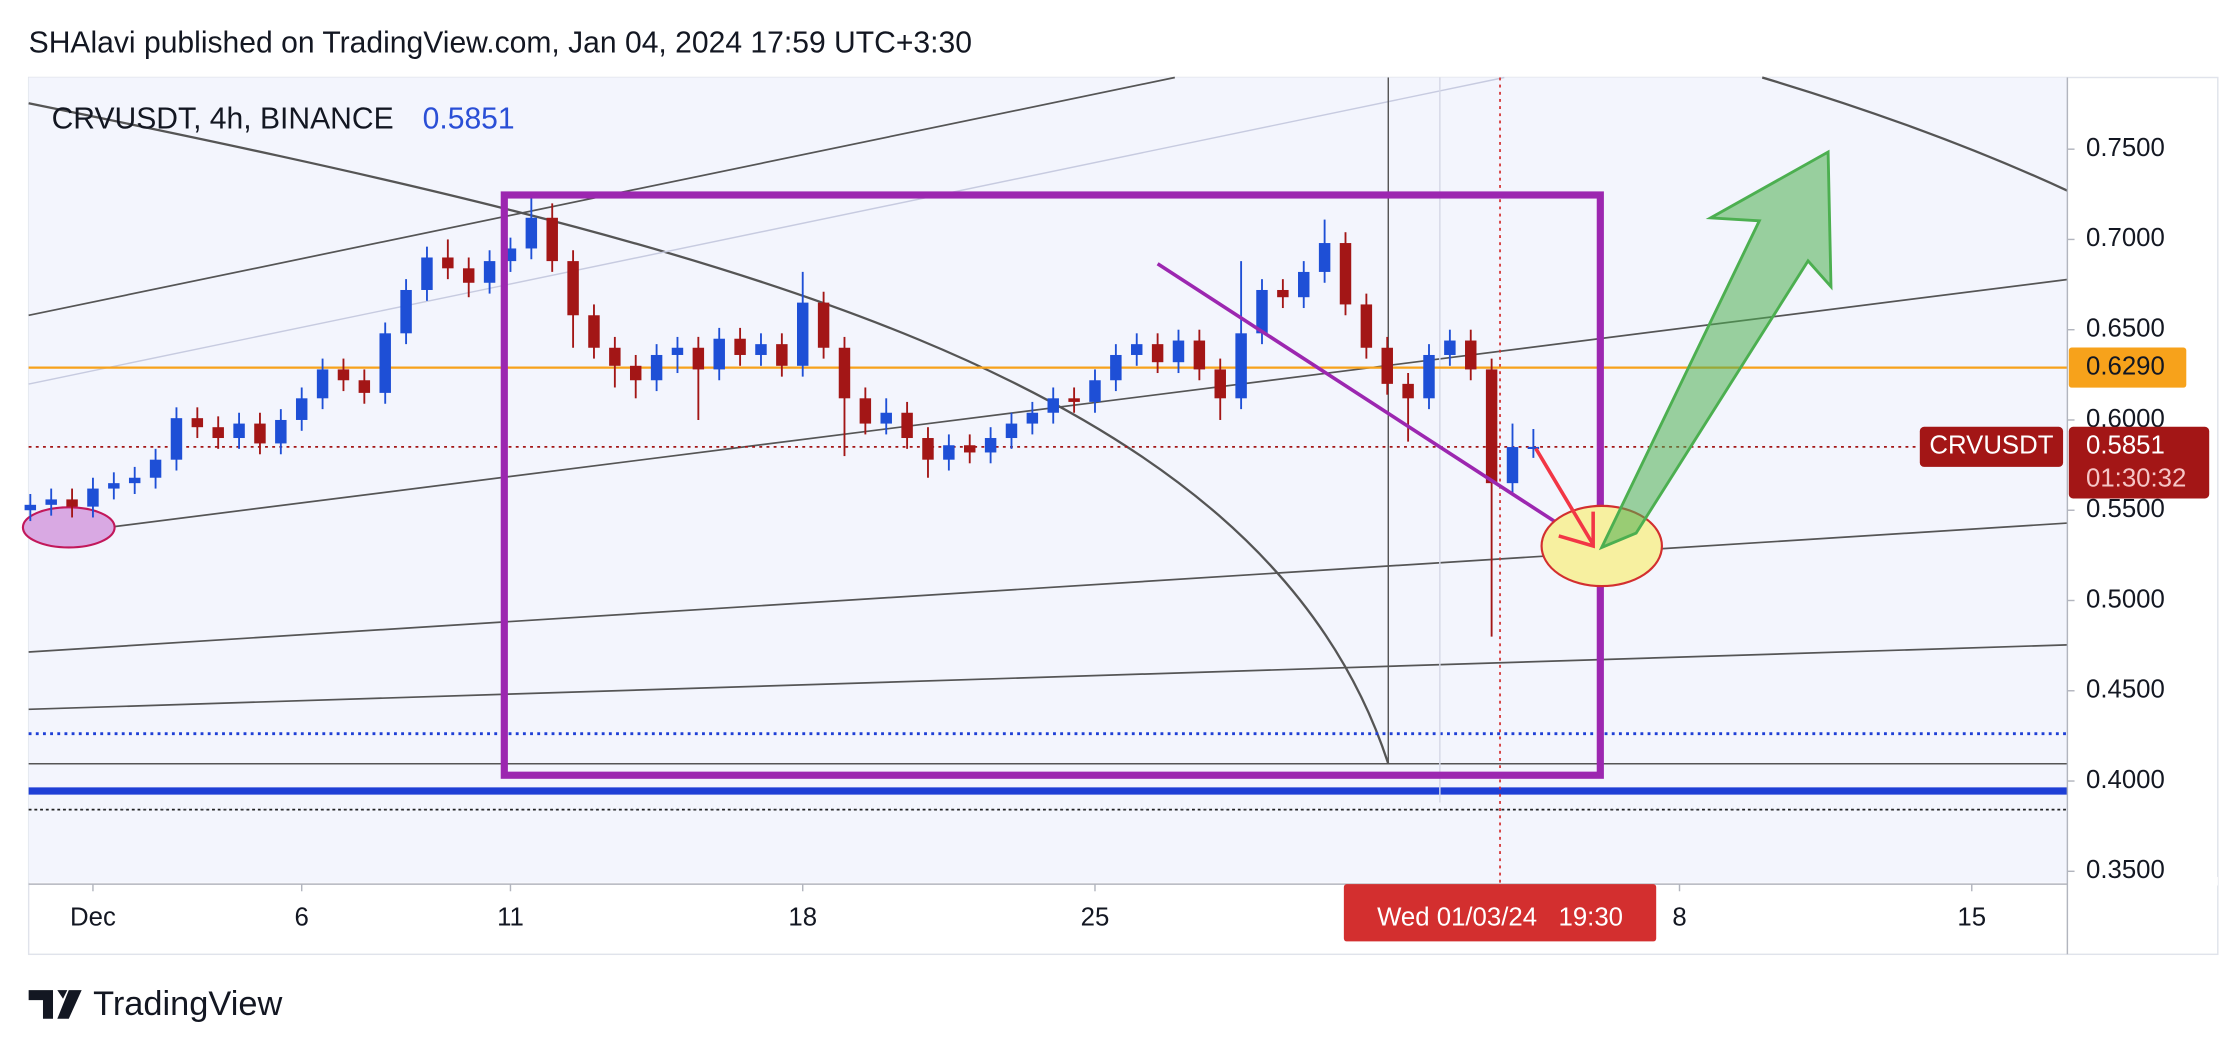 The height and width of the screenshot is (1049, 2235). Describe the element at coordinates (2125, 509) in the screenshot. I see `y-tick-label: 0.5500` at that location.